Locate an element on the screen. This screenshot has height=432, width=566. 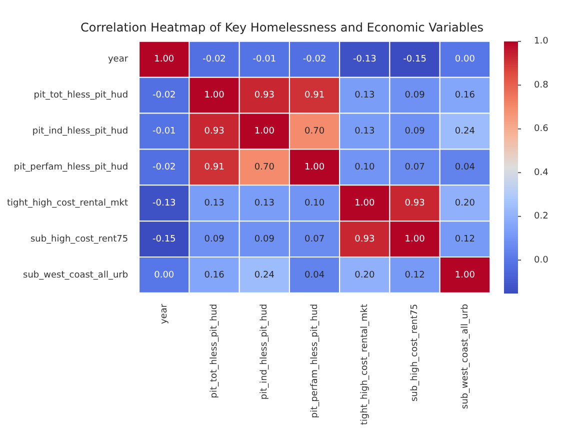
y-tick-label: year is located at coordinates (118, 59).